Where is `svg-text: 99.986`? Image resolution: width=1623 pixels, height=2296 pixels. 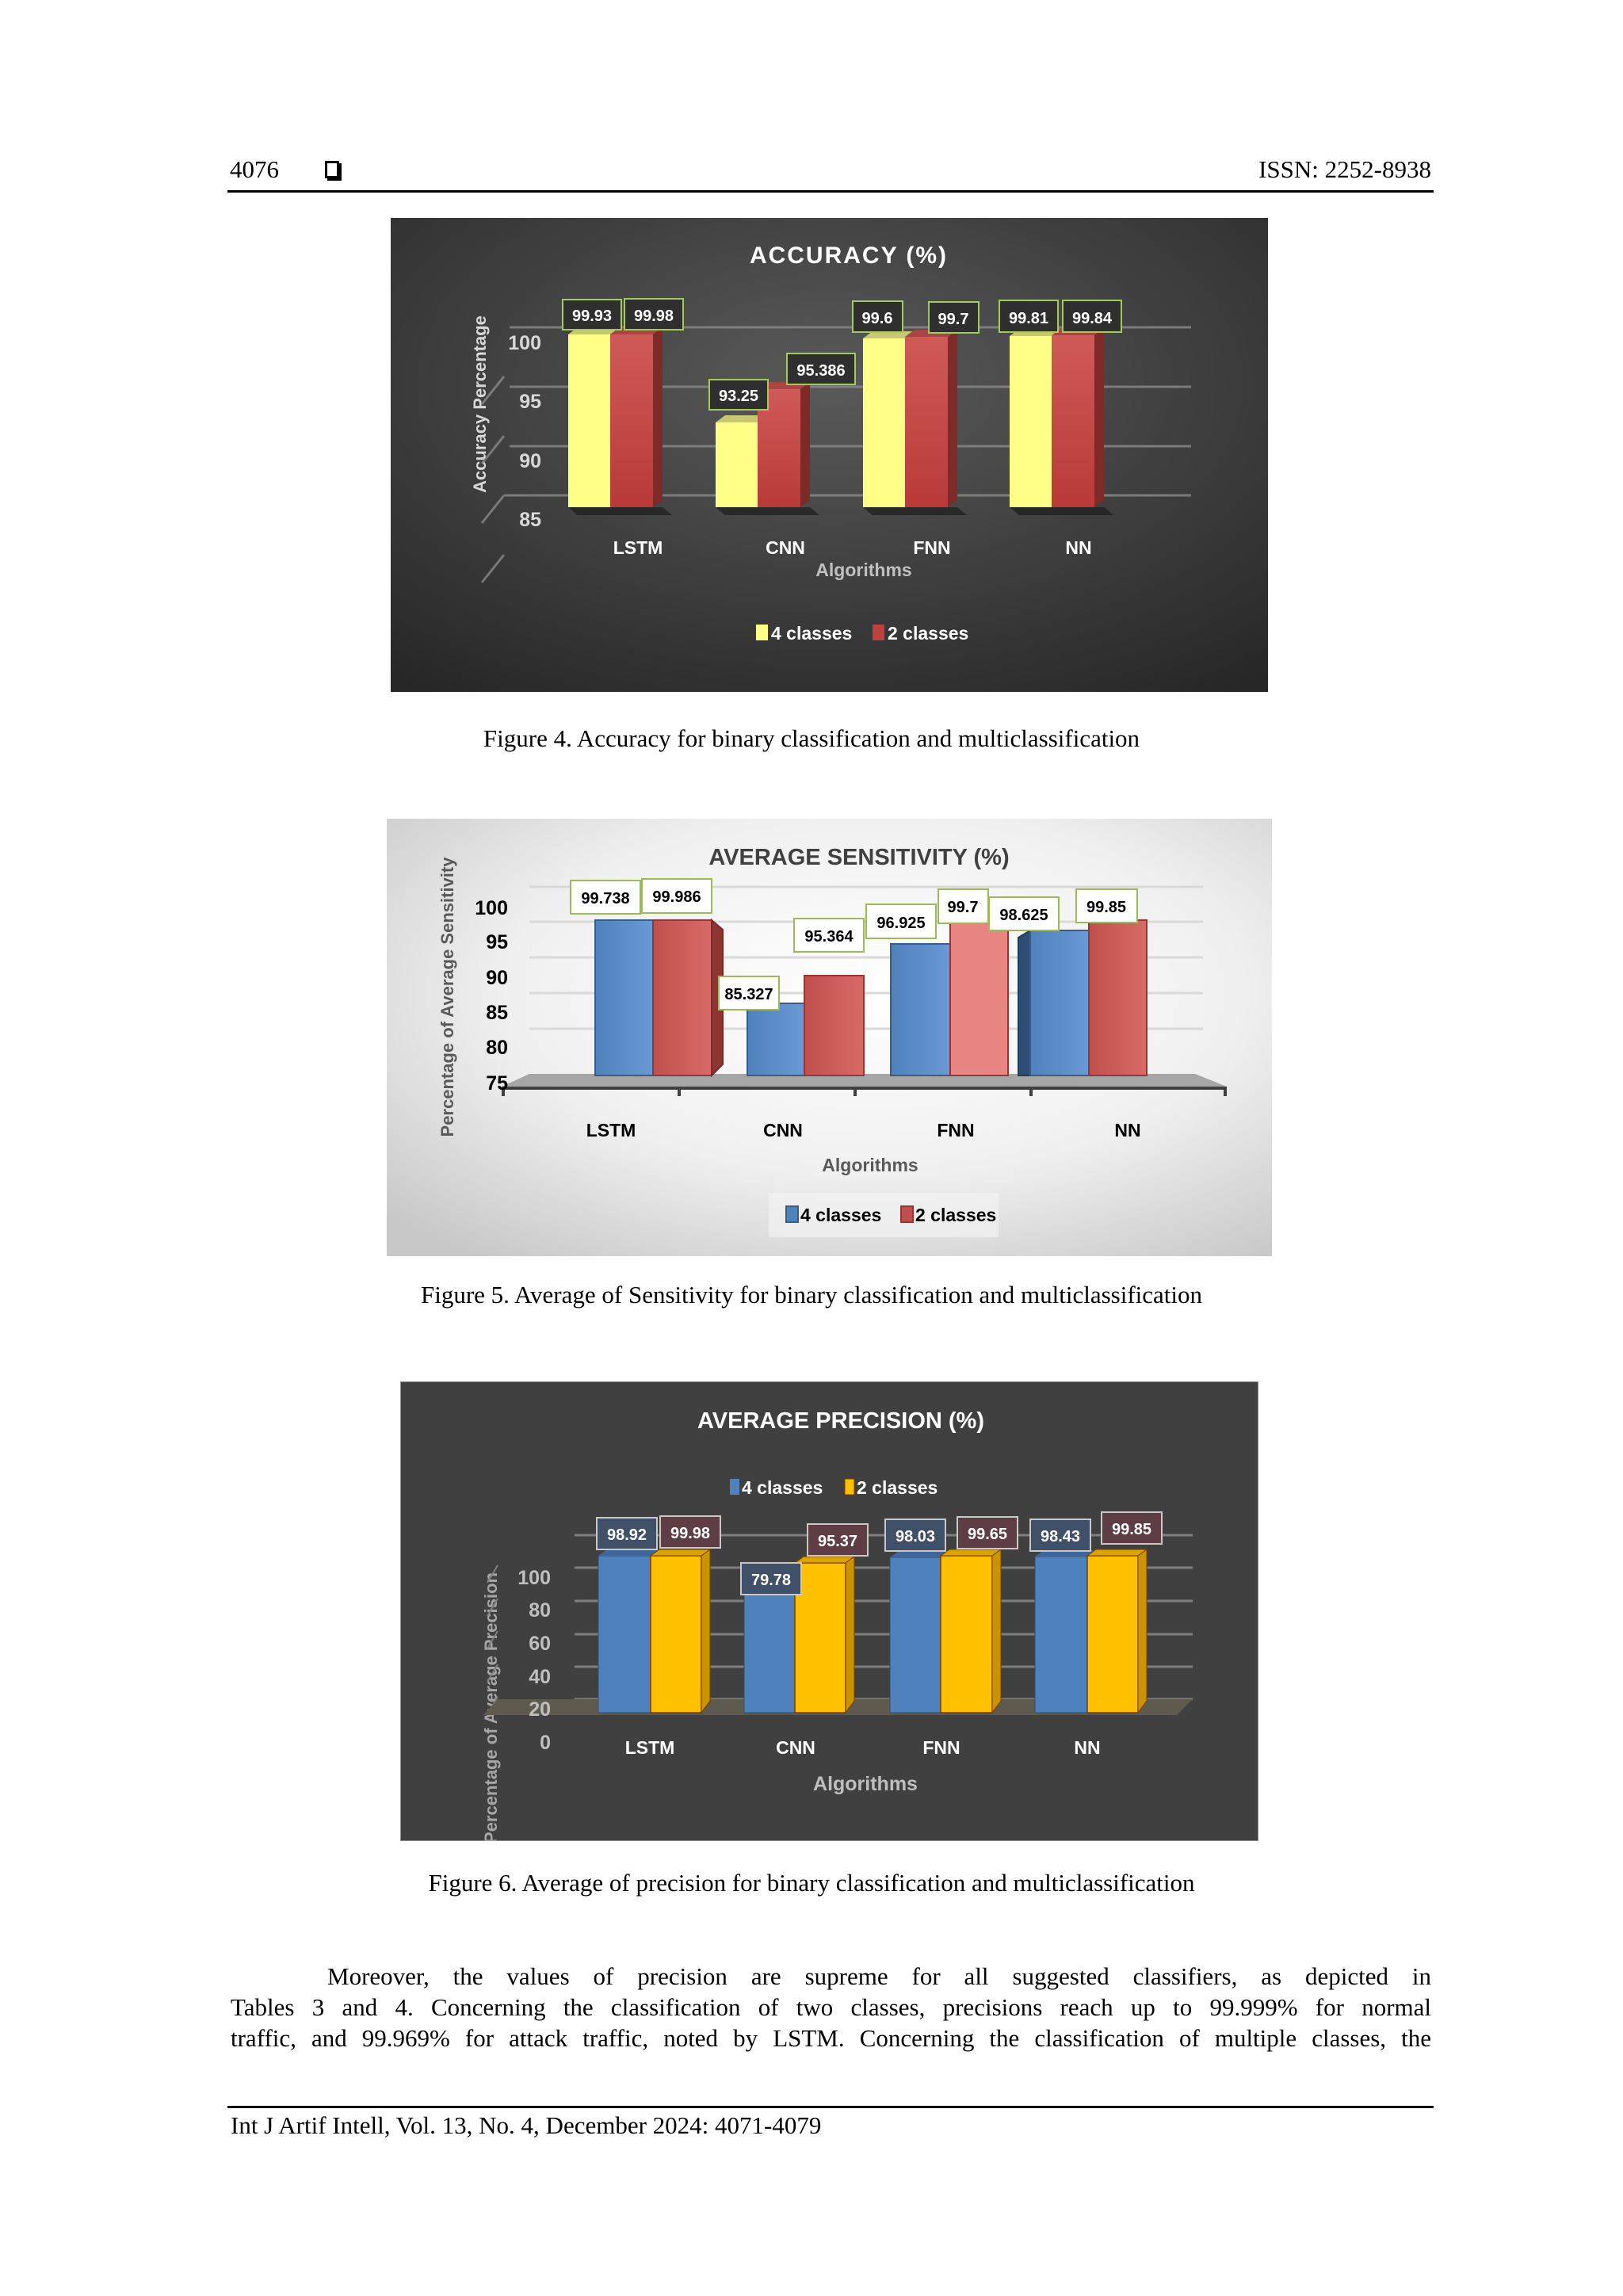 svg-text: 99.986 is located at coordinates (676, 897).